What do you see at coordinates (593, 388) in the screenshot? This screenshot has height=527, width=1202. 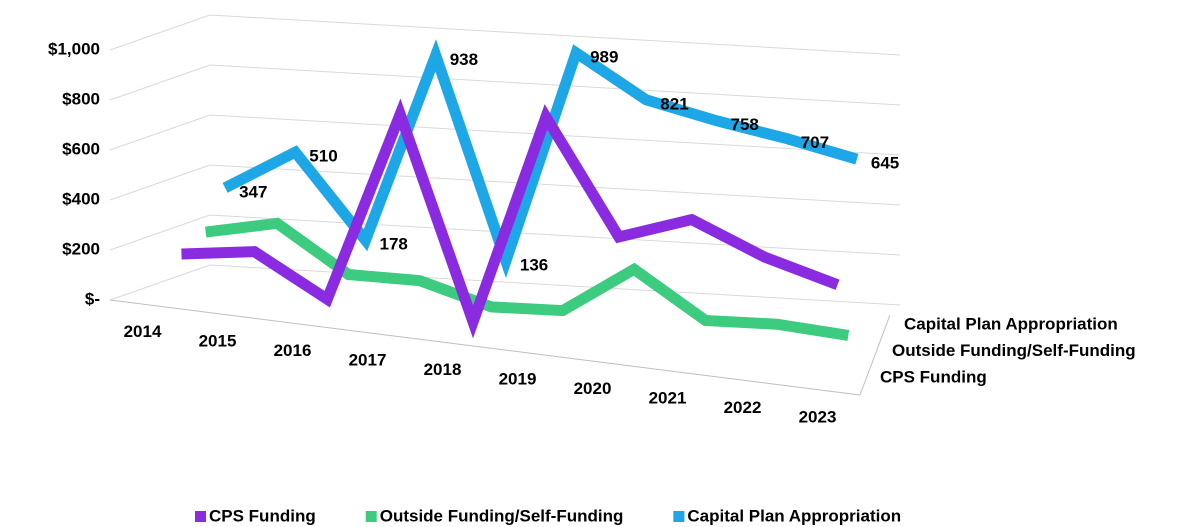 I see `x-tick-label: 2020` at bounding box center [593, 388].